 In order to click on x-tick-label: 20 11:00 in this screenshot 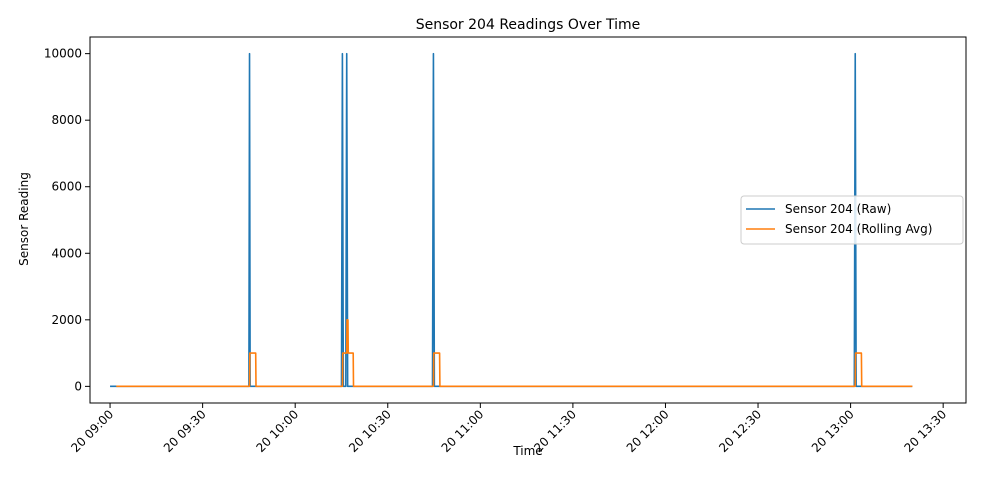, I will do `click(463, 431)`.